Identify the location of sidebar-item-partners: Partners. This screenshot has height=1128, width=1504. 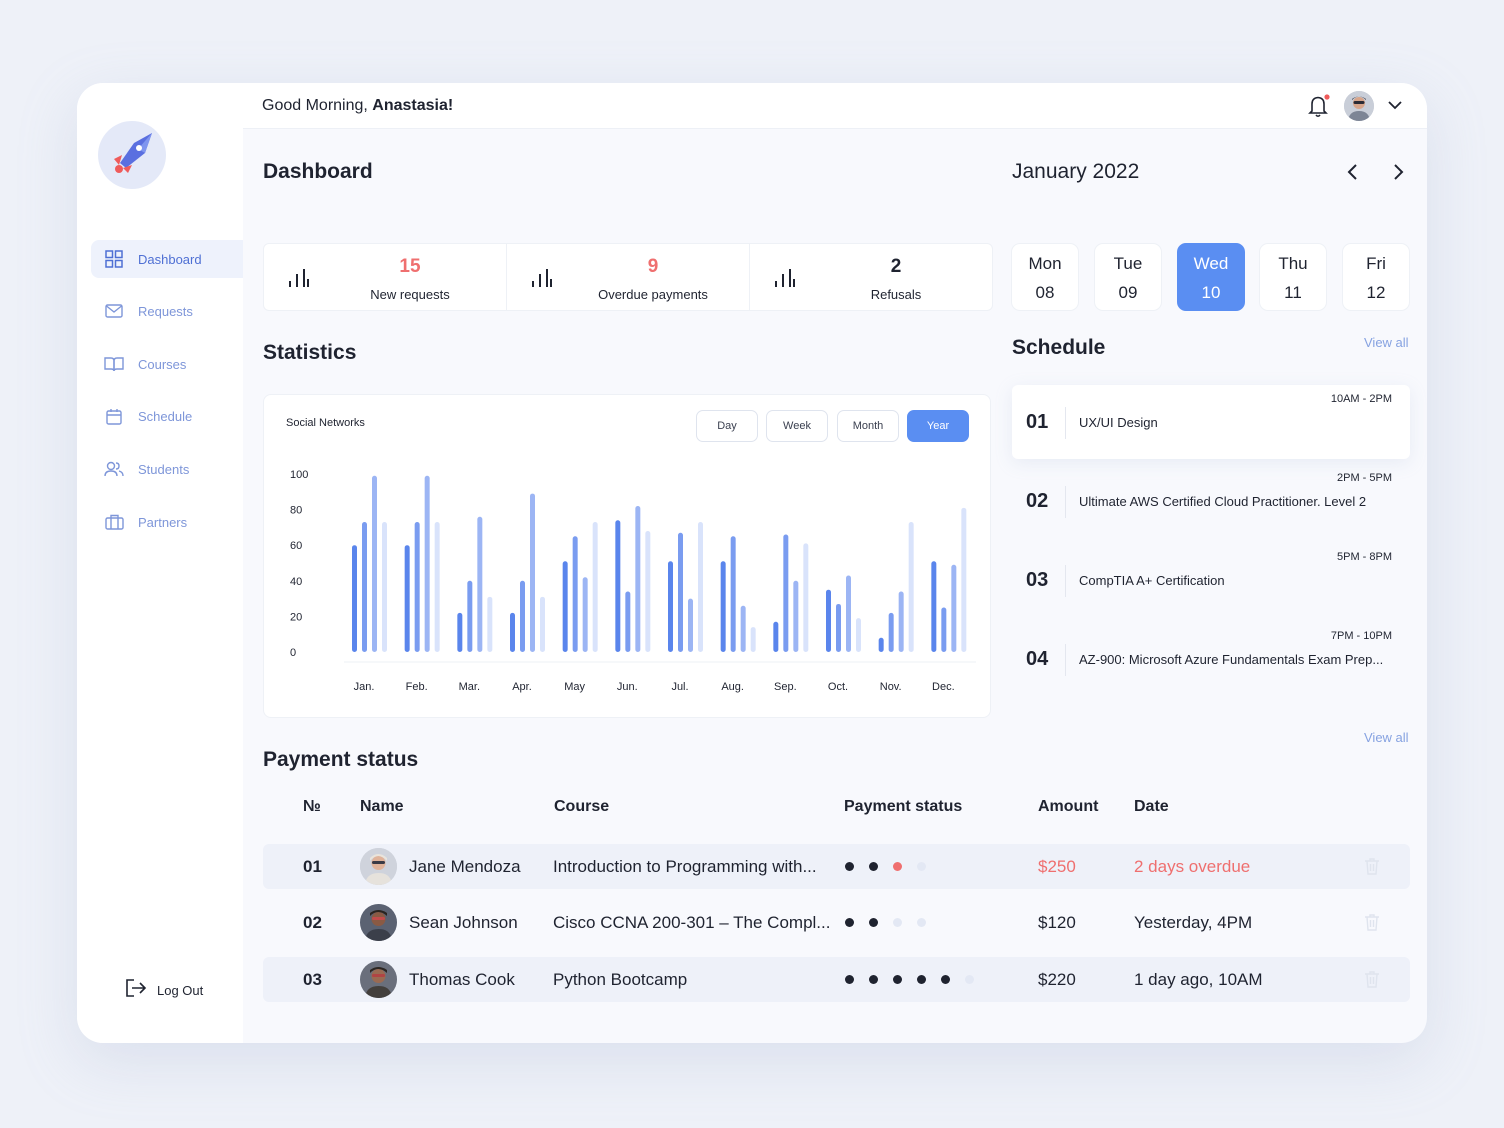
(167, 522).